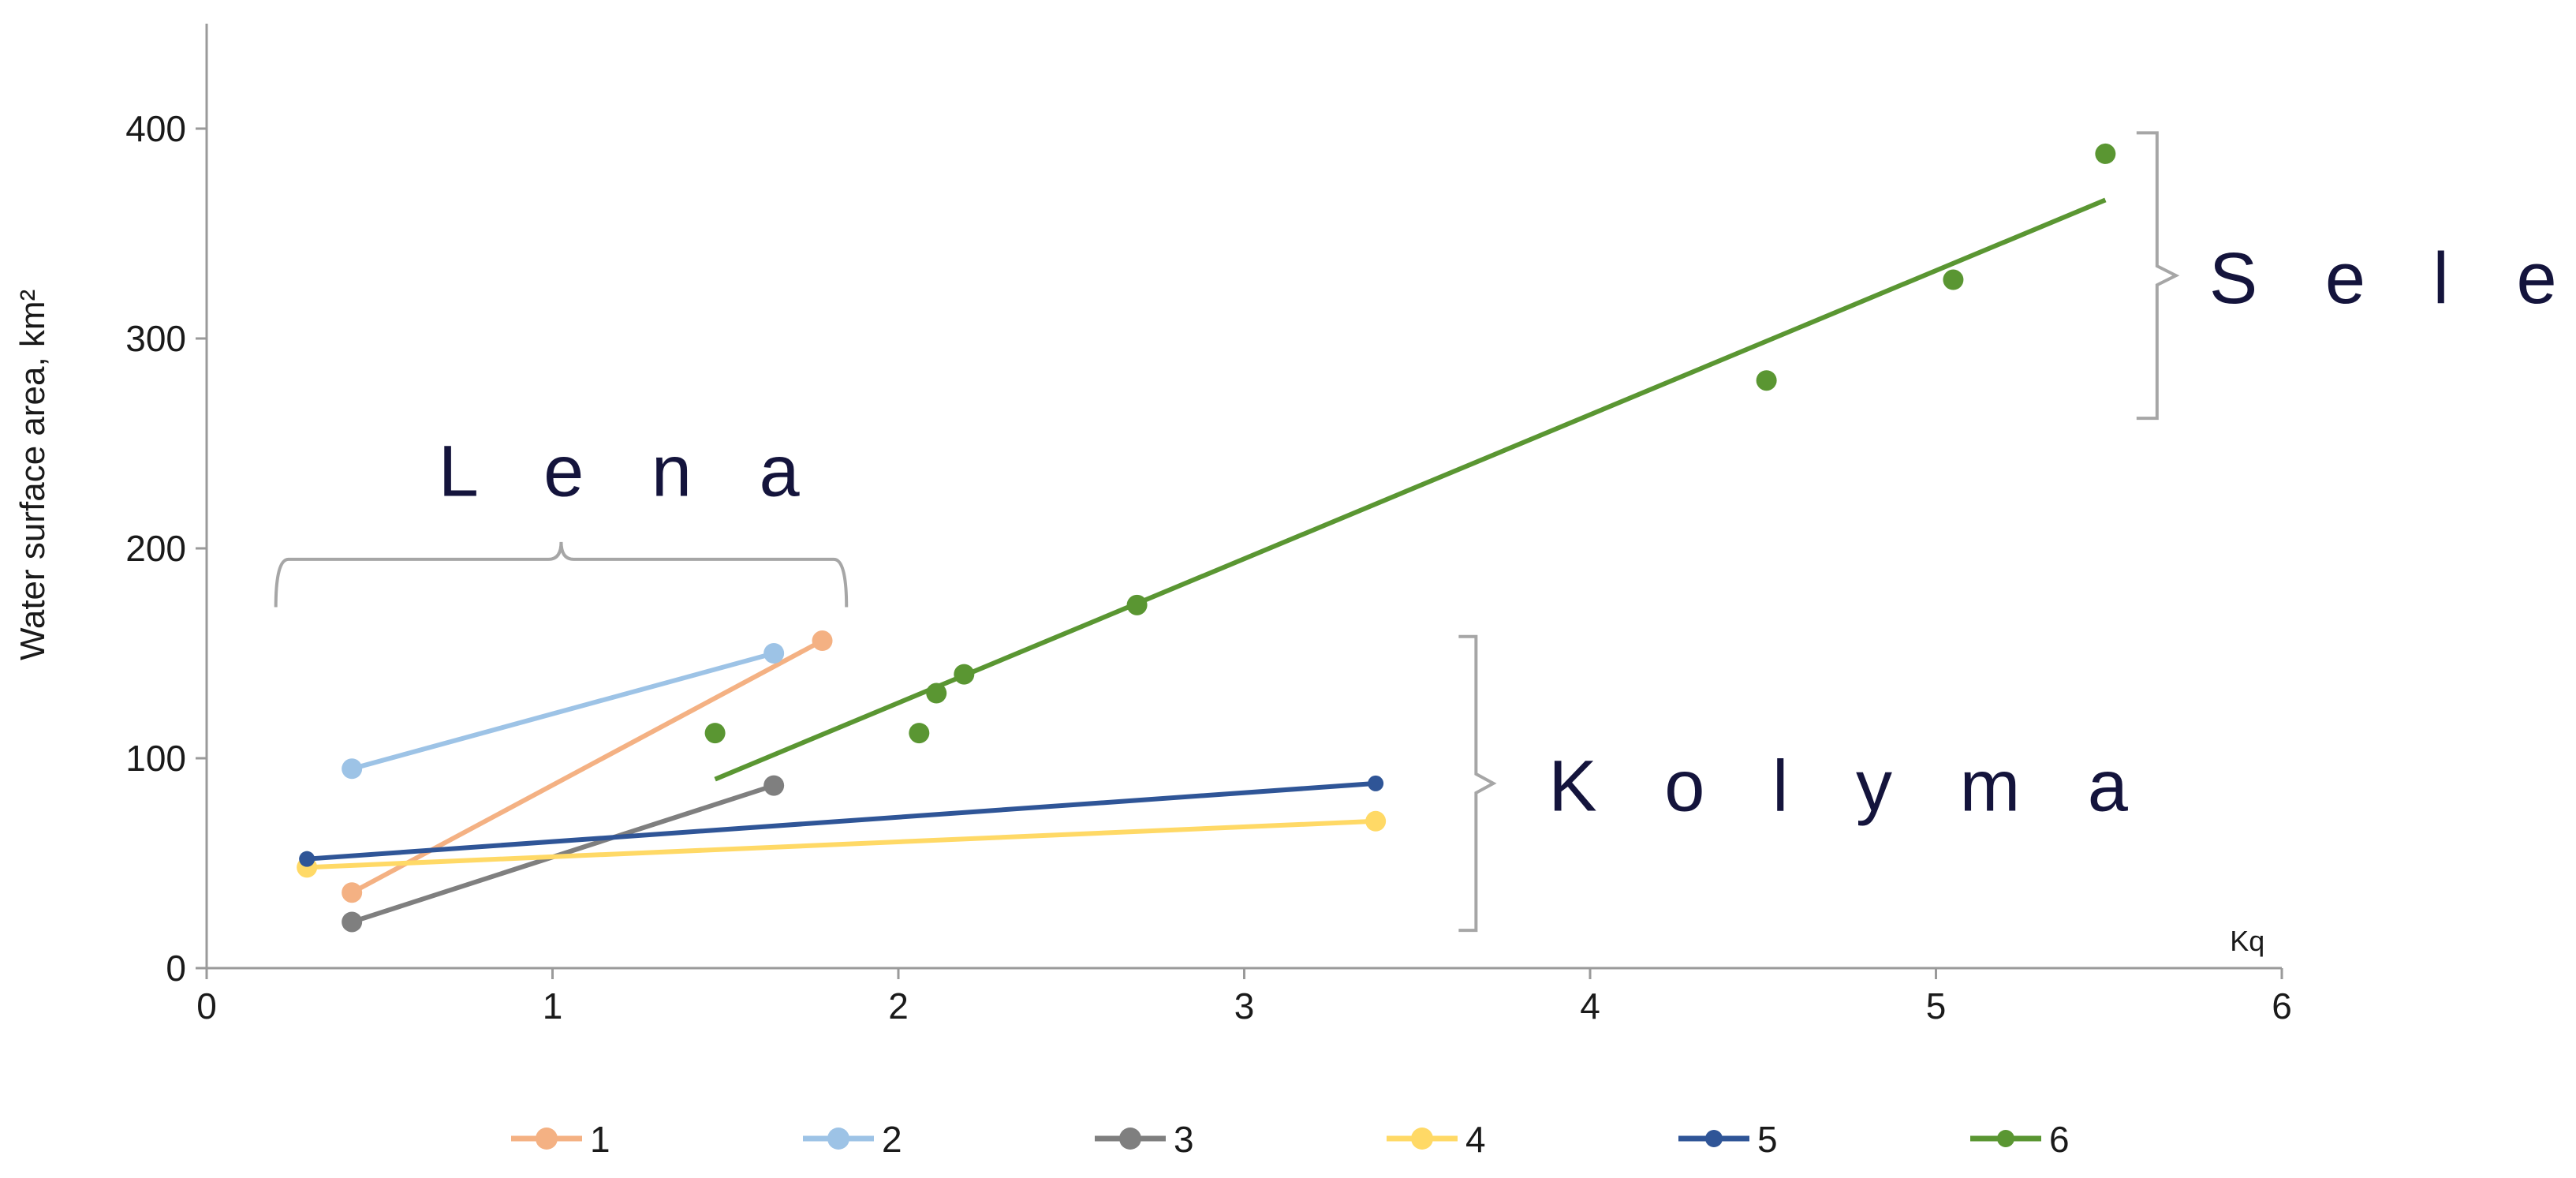 Image resolution: width=2576 pixels, height=1178 pixels. I want to click on legend-label: 2, so click(892, 1139).